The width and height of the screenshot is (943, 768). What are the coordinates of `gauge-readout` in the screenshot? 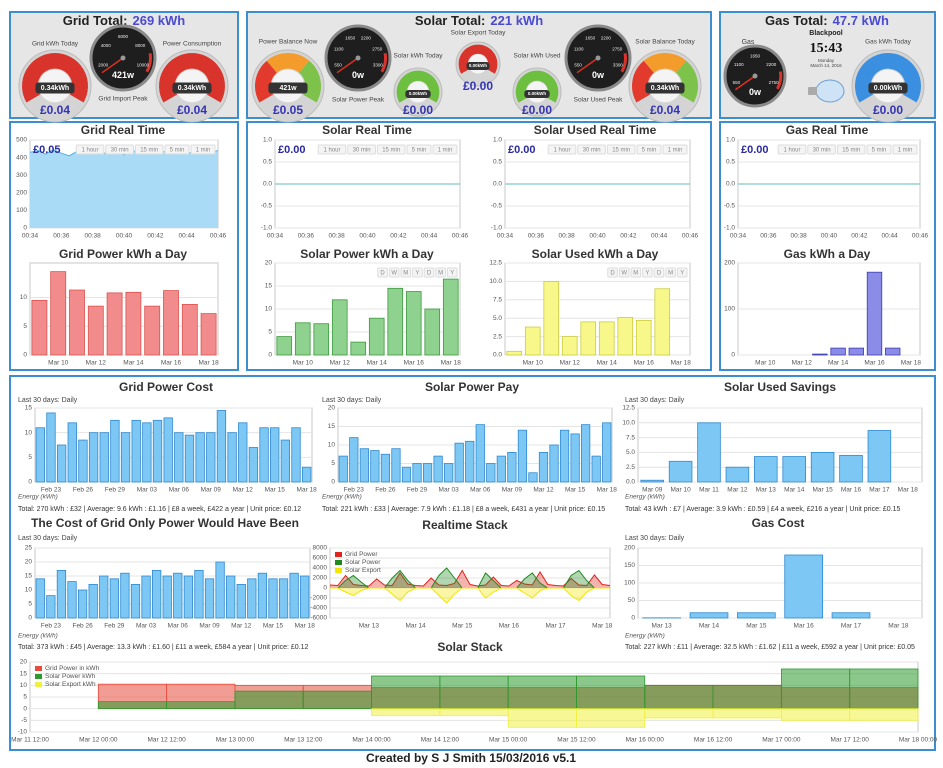 It's located at (888, 88).